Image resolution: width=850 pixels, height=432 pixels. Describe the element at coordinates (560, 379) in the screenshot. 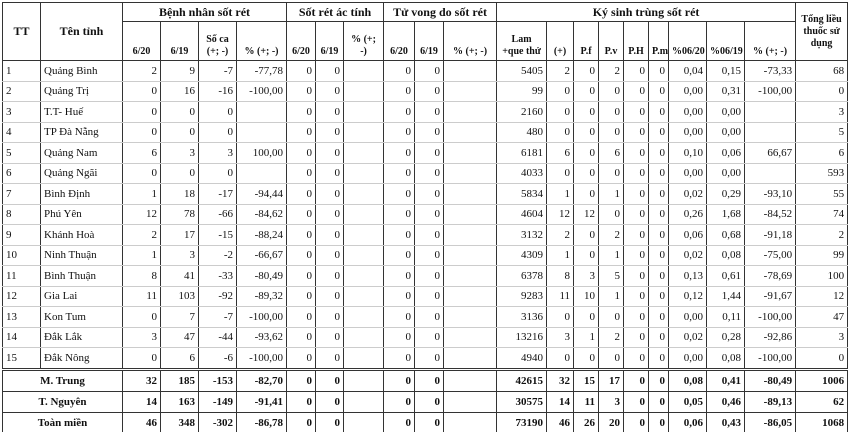

I see `summary-cell: 32` at that location.